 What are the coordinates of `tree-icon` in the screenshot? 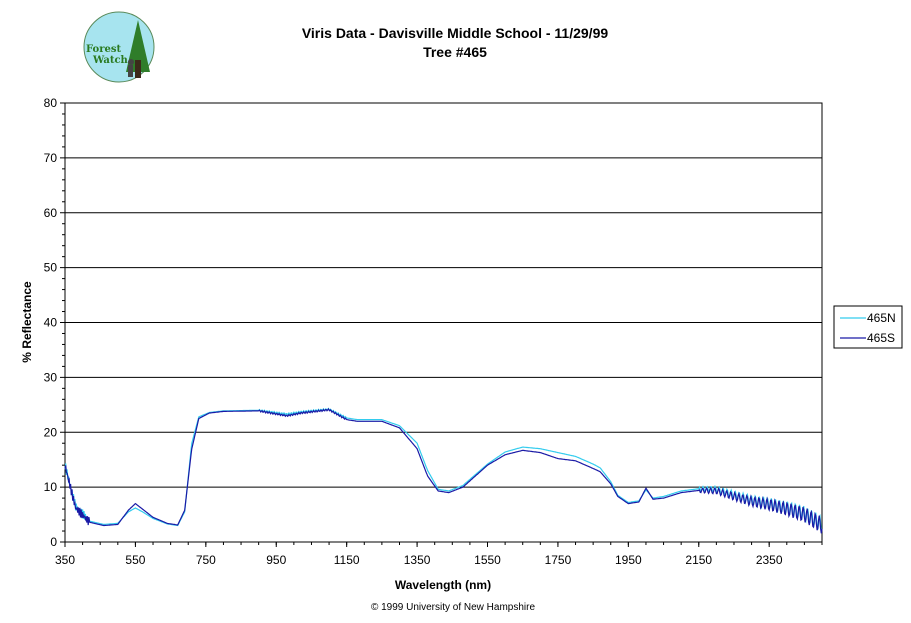 It's located at (138, 46).